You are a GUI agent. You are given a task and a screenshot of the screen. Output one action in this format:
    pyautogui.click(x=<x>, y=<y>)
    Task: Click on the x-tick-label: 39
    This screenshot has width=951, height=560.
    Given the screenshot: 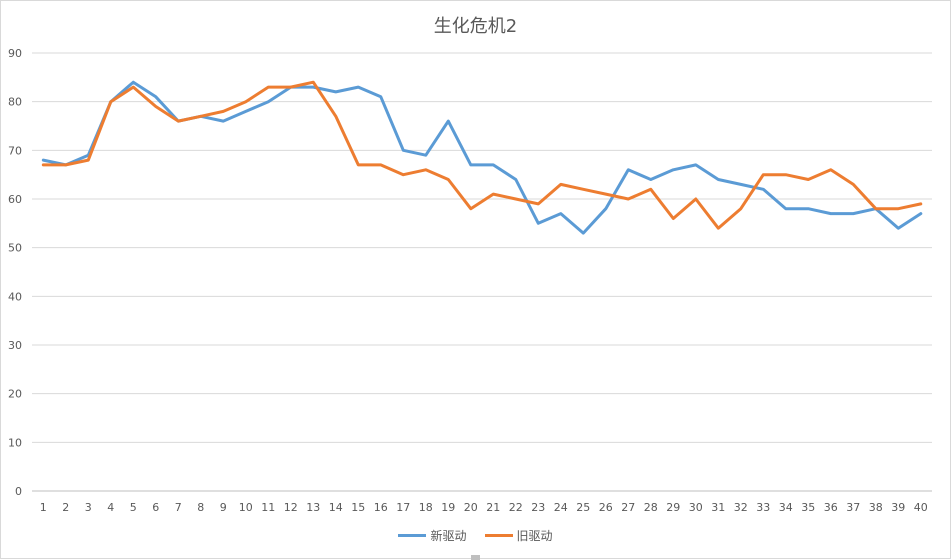 What is the action you would take?
    pyautogui.click(x=898, y=507)
    